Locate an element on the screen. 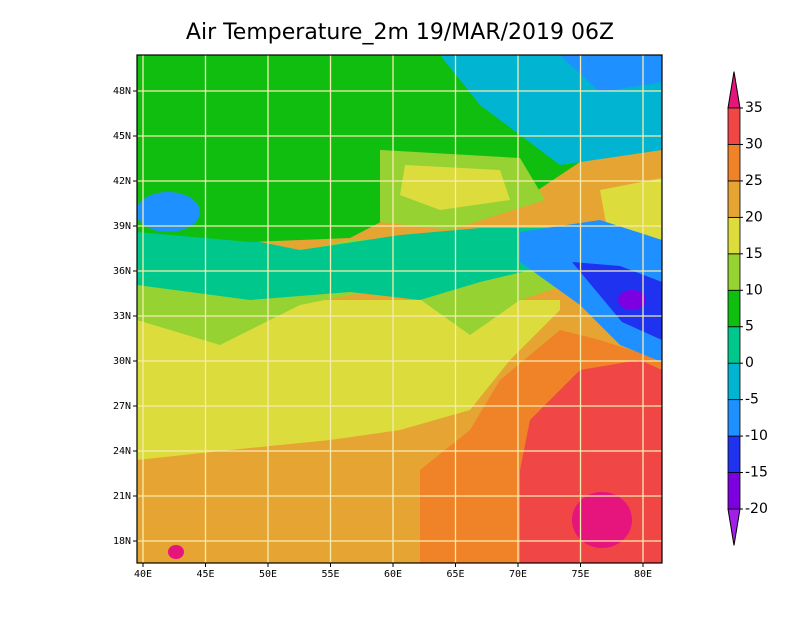 The width and height of the screenshot is (800, 618). colorbar-label: -20 is located at coordinates (756, 509).